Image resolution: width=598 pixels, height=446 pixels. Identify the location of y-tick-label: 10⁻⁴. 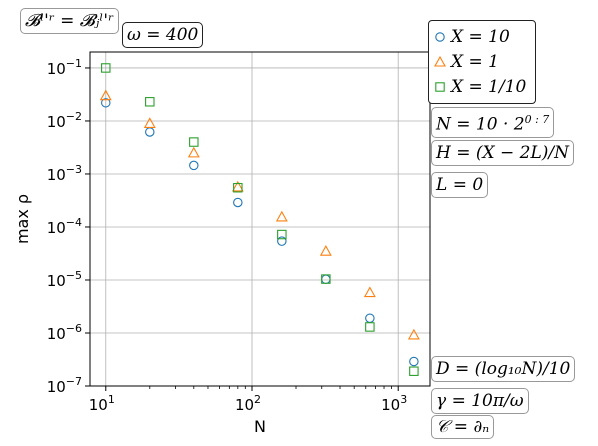
(64, 226).